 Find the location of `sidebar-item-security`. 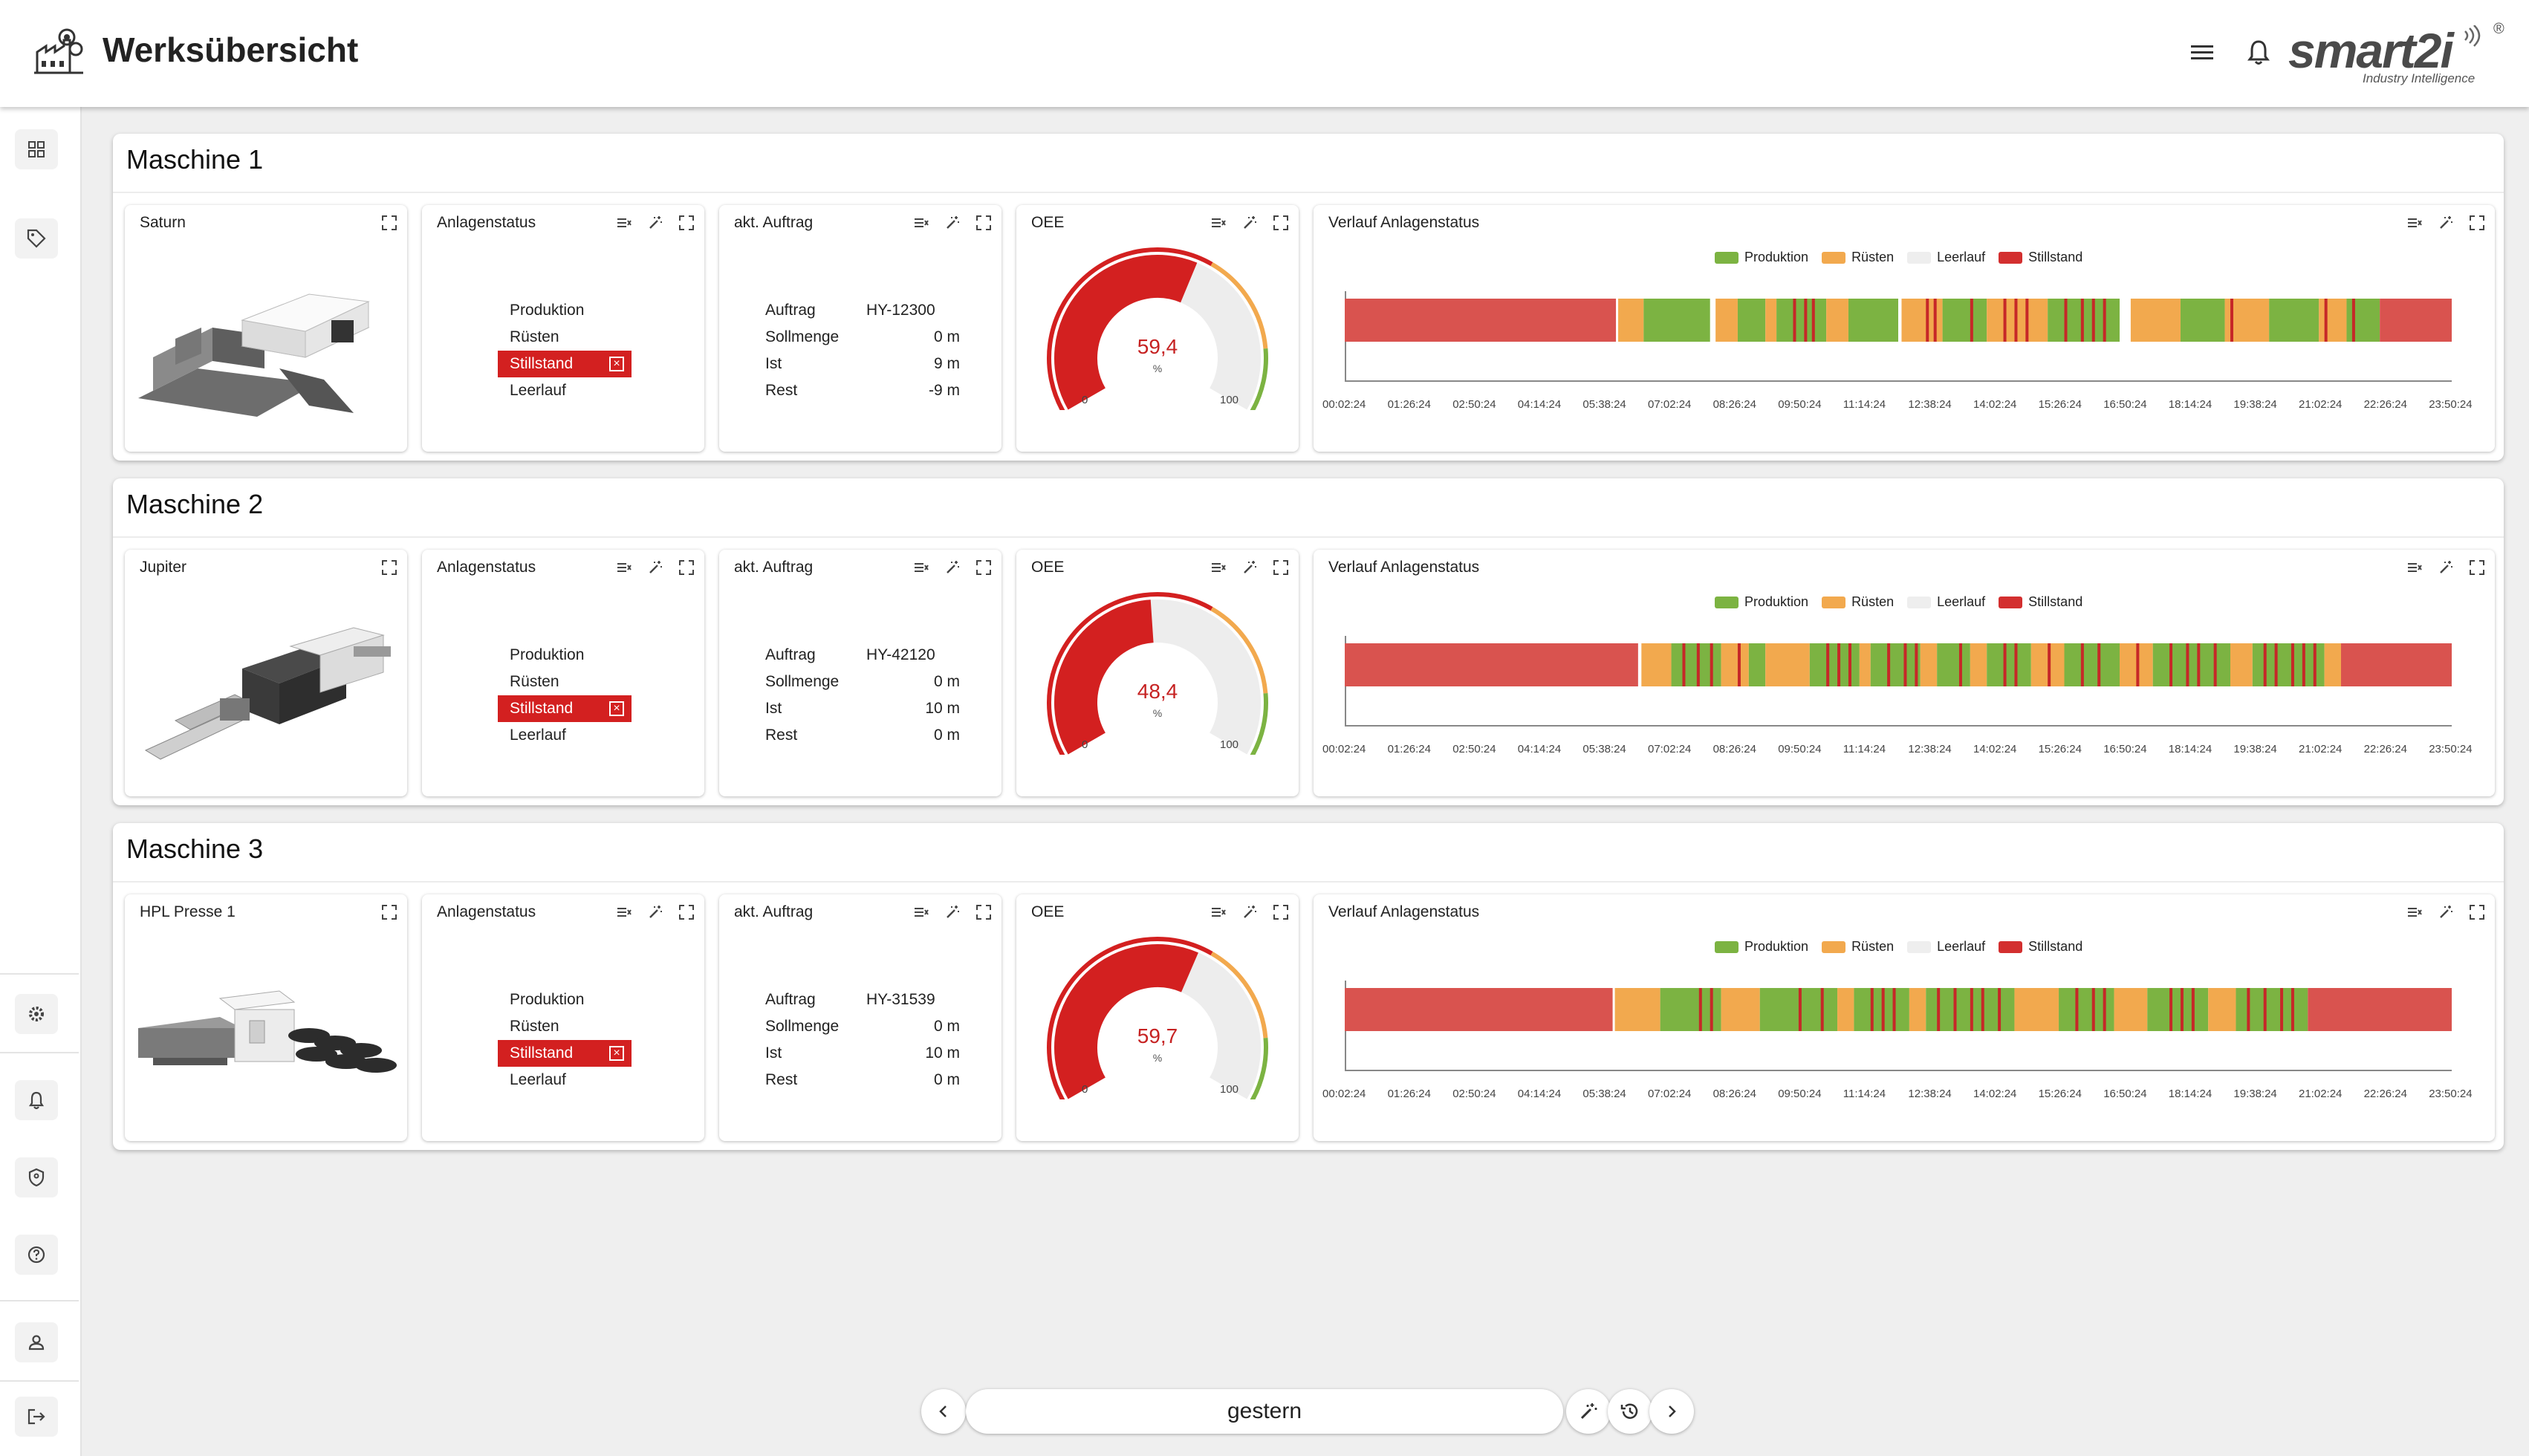

sidebar-item-security is located at coordinates (36, 1177).